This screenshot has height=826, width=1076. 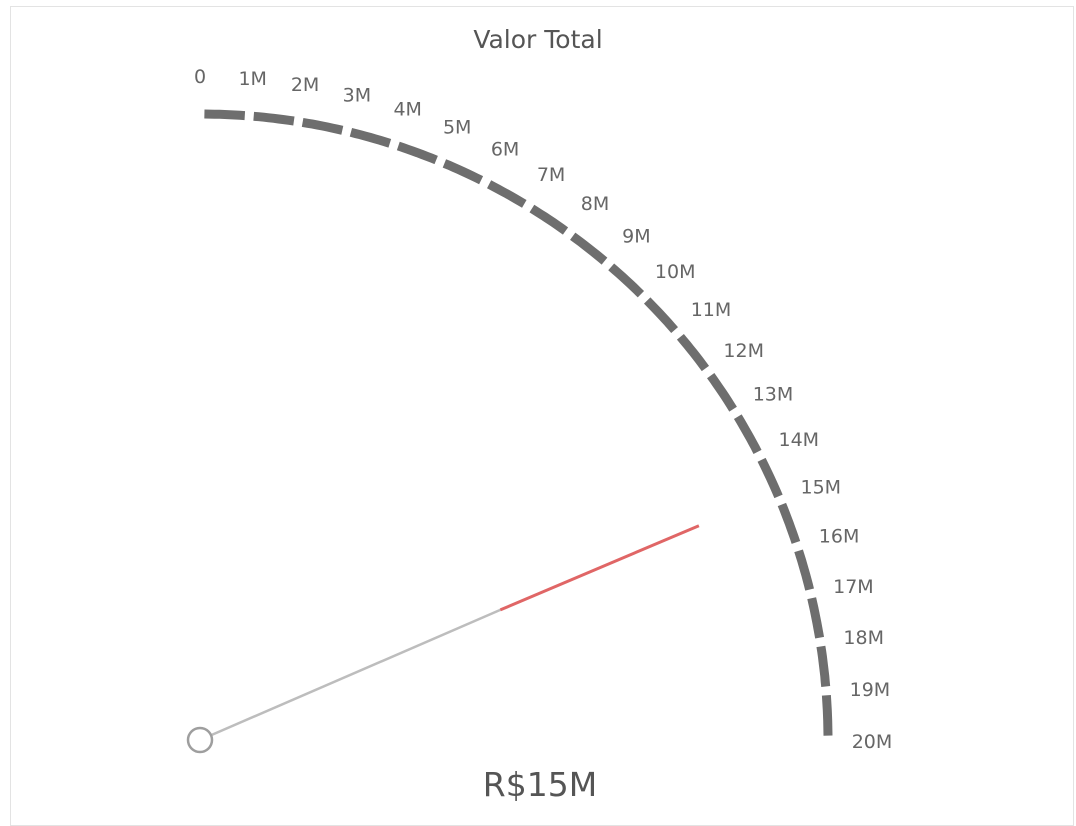 I want to click on tick-label: 3M, so click(x=357, y=95).